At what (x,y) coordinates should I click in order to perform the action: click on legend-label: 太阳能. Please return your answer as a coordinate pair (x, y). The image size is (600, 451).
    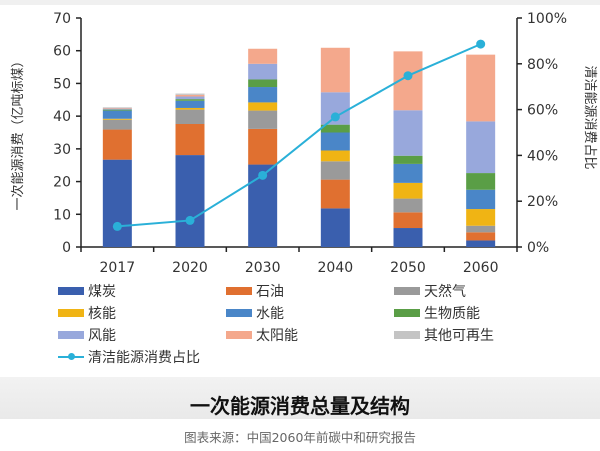
    Looking at the image, I should click on (277, 336).